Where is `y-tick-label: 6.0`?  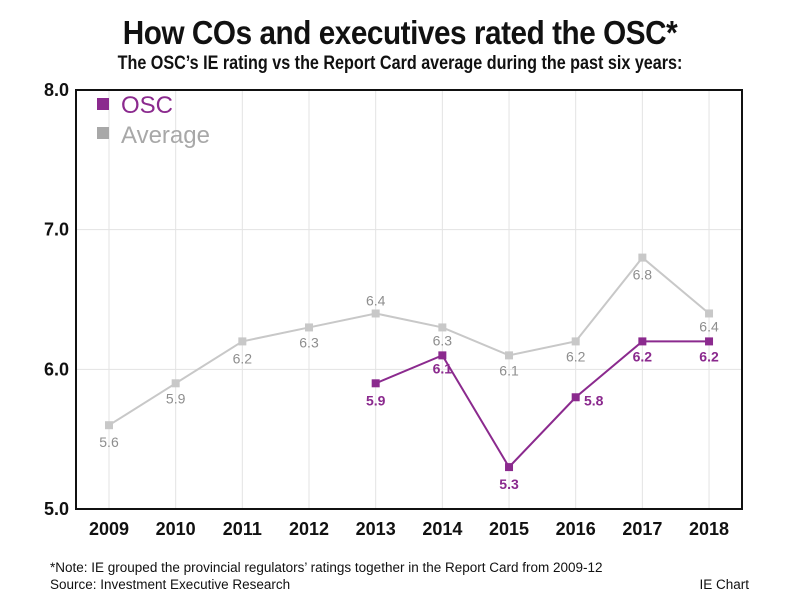 y-tick-label: 6.0 is located at coordinates (56, 369).